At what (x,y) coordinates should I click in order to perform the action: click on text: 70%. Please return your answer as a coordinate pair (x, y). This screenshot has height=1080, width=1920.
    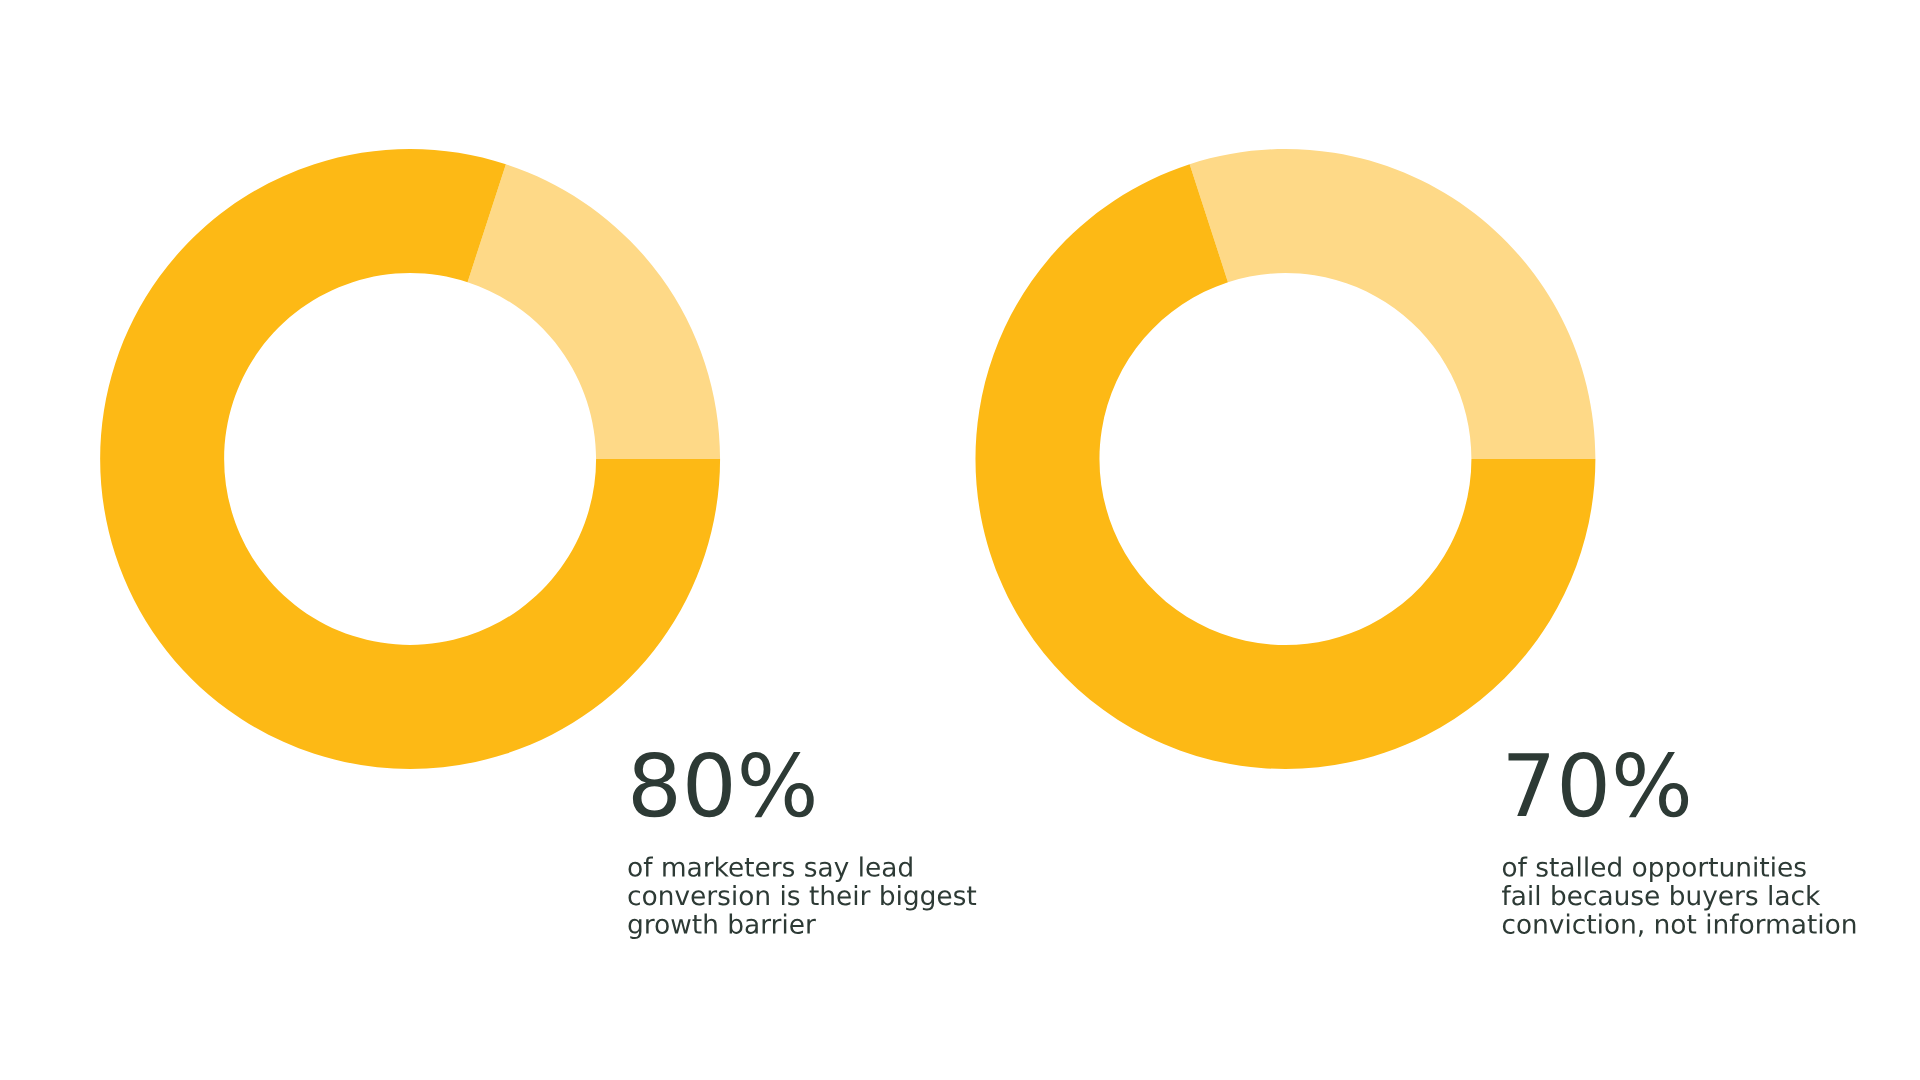
    Looking at the image, I should click on (1598, 785).